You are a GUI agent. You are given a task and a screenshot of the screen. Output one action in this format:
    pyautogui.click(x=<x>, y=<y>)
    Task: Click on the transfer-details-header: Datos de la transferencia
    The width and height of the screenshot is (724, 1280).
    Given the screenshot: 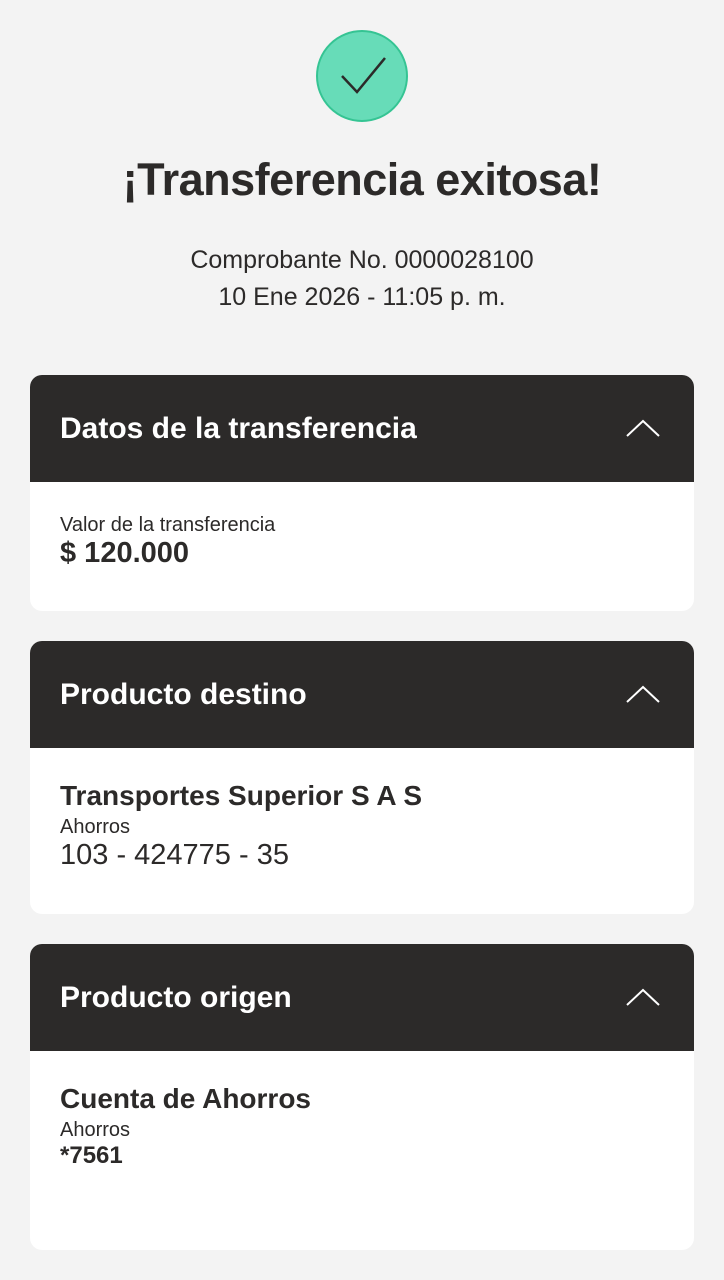 What is the action you would take?
    pyautogui.click(x=362, y=428)
    